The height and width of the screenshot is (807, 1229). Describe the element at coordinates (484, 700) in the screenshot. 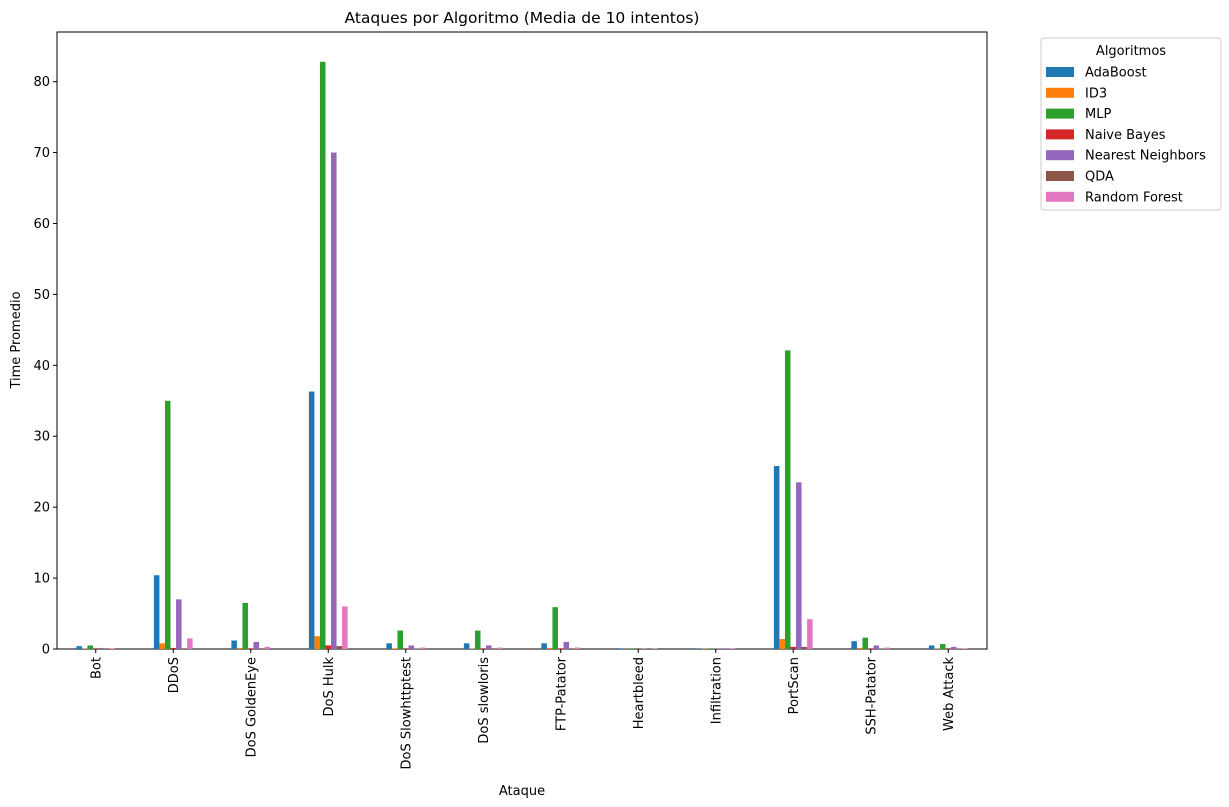

I see `x-tick-label-dos-slowloris: DoS slowloris` at that location.